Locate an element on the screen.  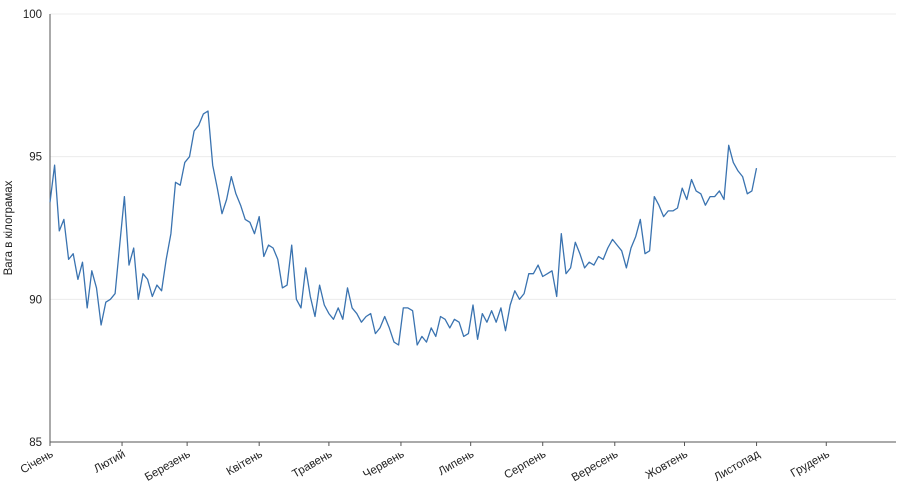
x-tick-label: Березень is located at coordinates (168, 466).